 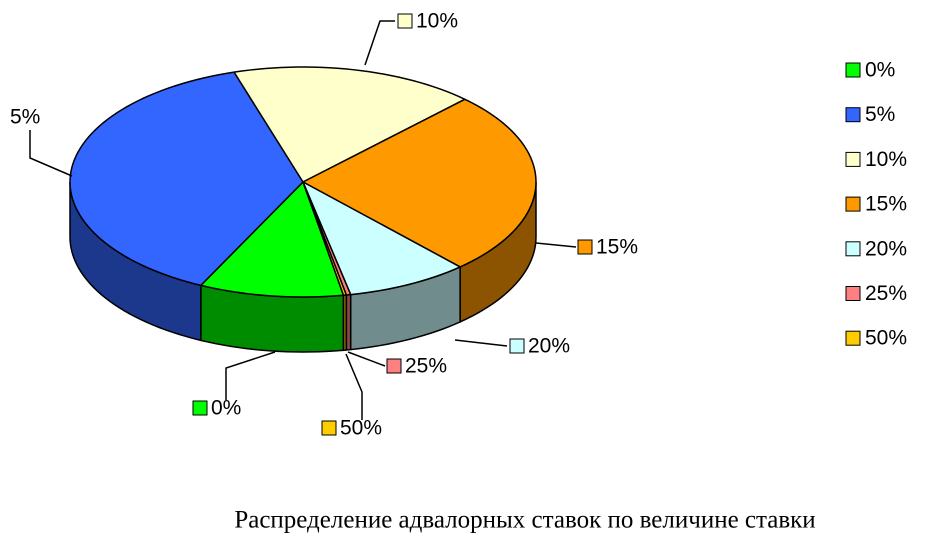 What do you see at coordinates (880, 70) in the screenshot?
I see `legend-label: 0%` at bounding box center [880, 70].